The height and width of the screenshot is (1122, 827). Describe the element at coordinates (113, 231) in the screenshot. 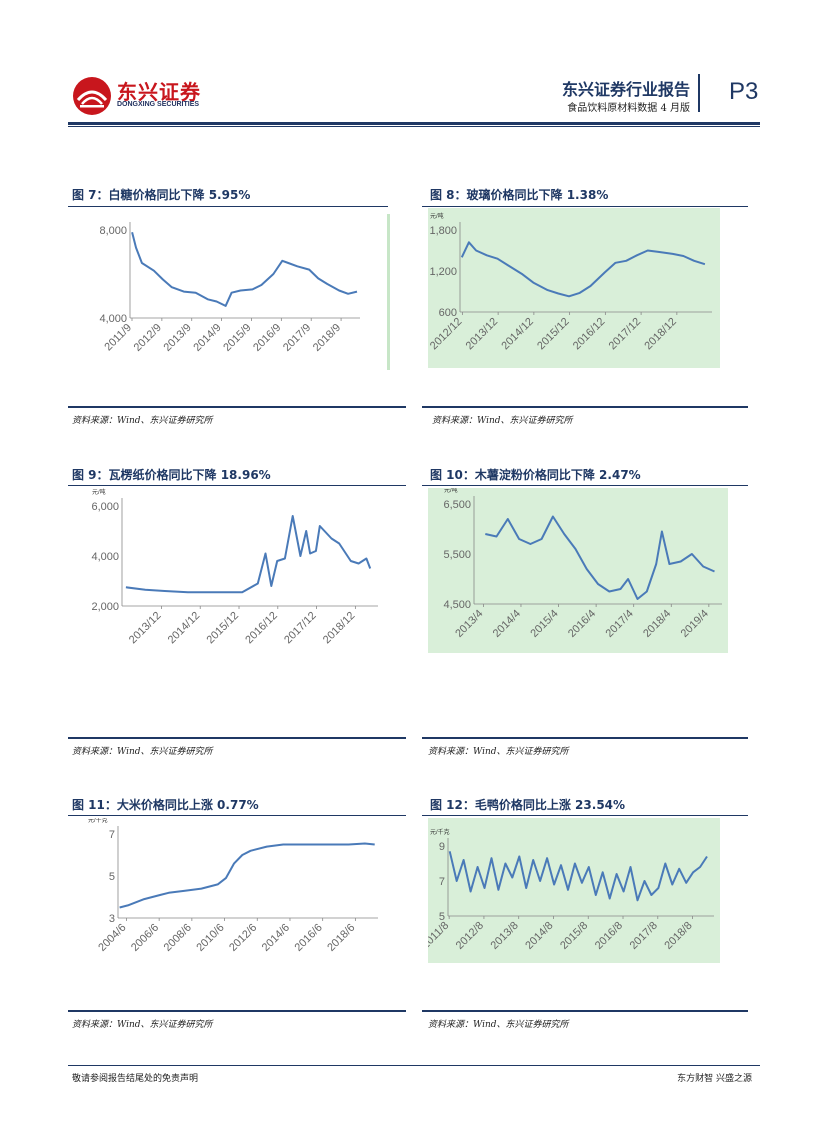

I see `y-tick-label: 8,000` at that location.